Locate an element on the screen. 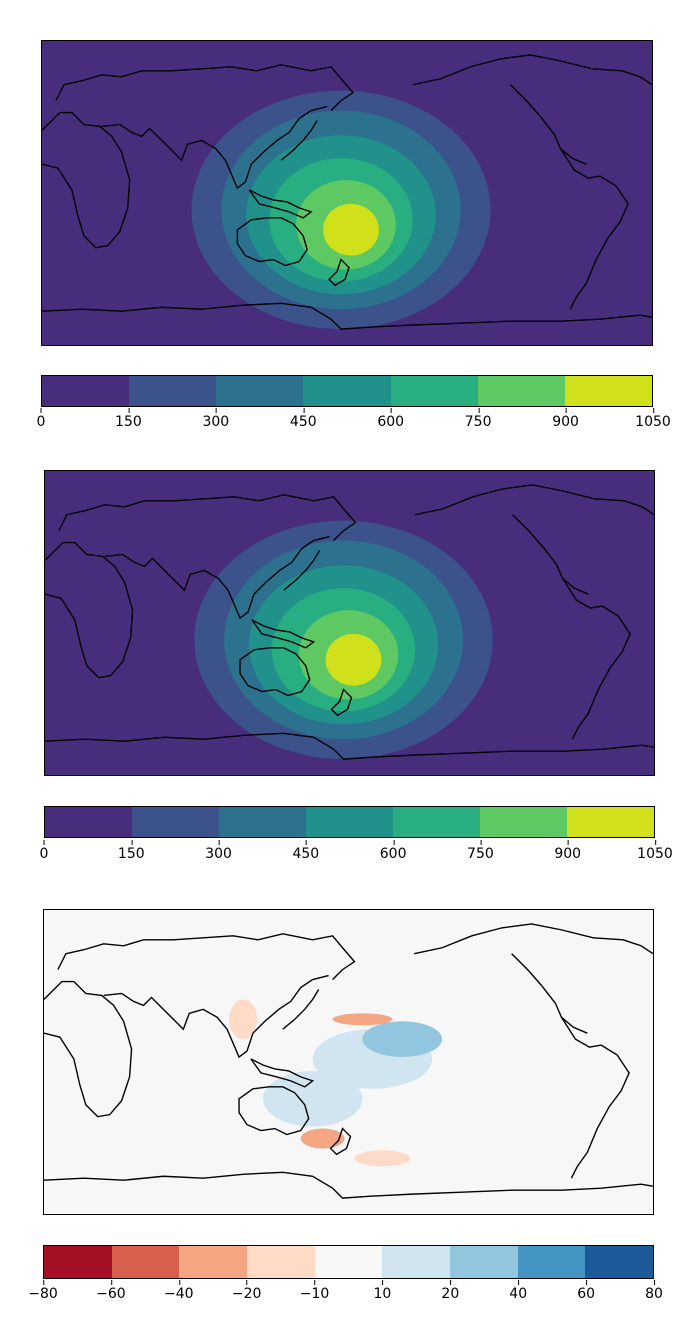 The image size is (690, 1343). colorbar-tick-label: 80 is located at coordinates (654, 1291).